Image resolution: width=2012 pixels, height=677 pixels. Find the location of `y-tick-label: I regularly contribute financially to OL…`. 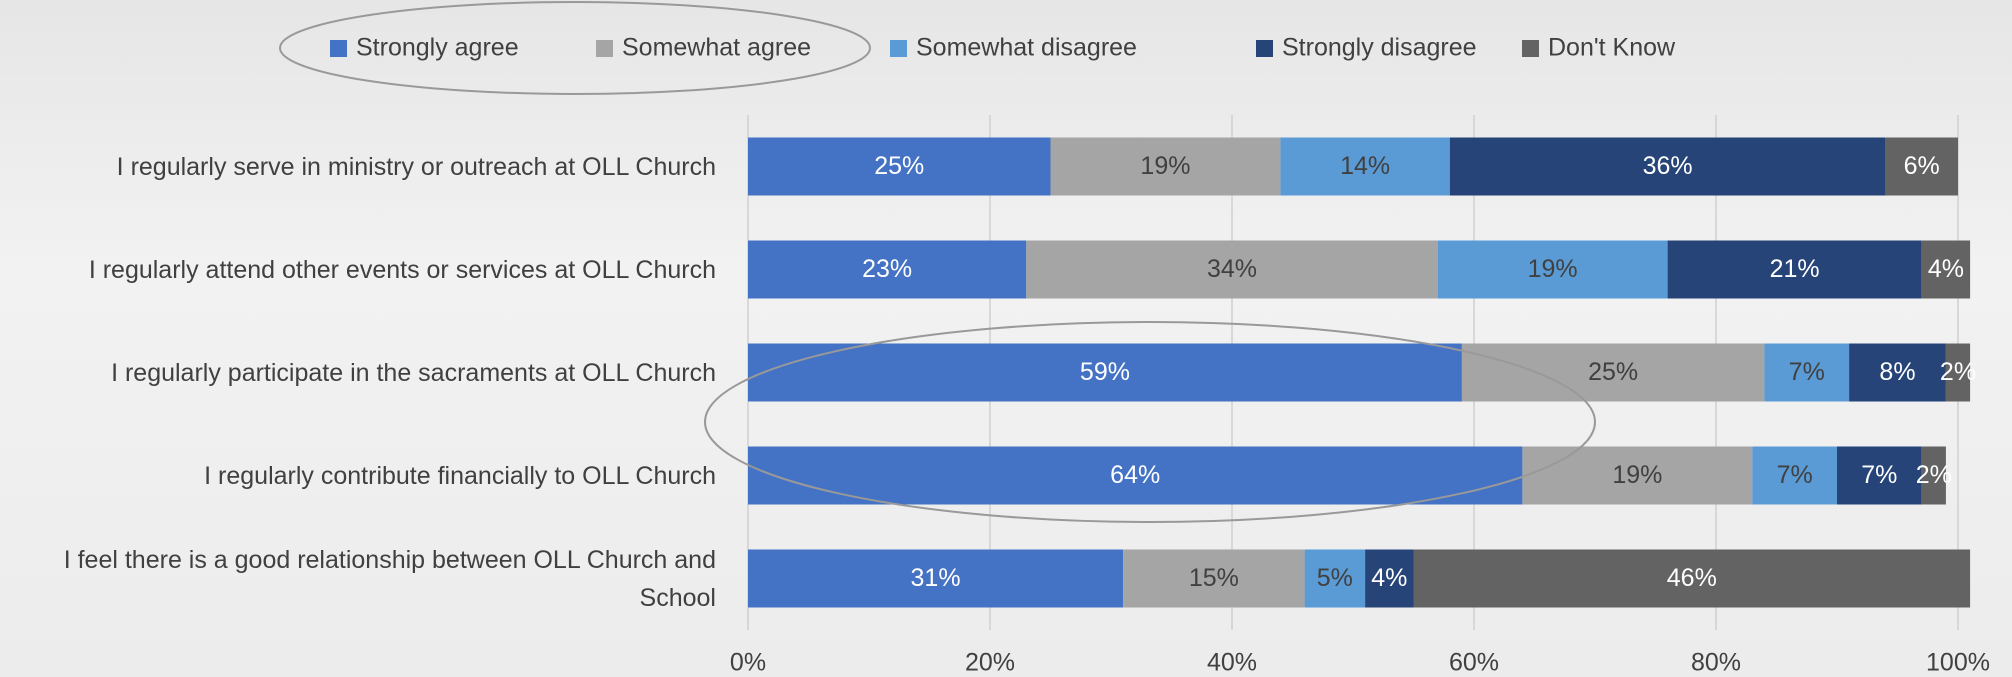

y-tick-label: I regularly contribute financially to OL… is located at coordinates (460, 475).